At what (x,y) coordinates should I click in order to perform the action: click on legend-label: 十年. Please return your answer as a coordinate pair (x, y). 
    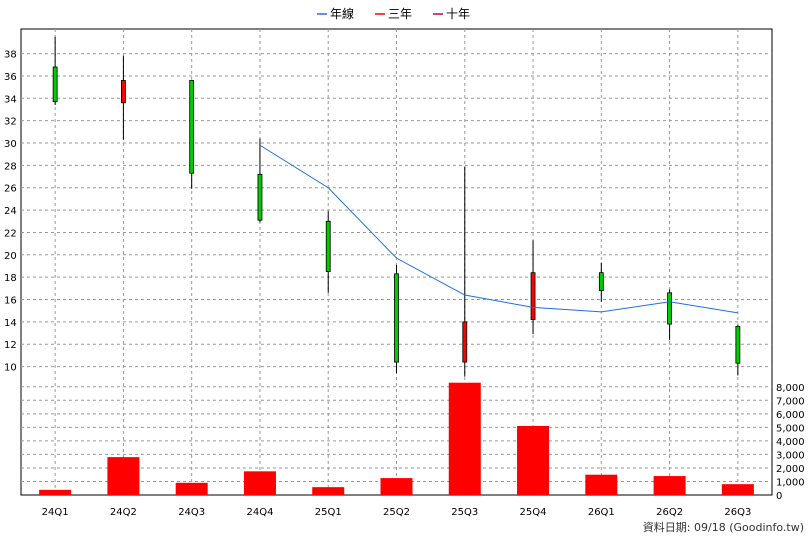
    Looking at the image, I should click on (458, 14).